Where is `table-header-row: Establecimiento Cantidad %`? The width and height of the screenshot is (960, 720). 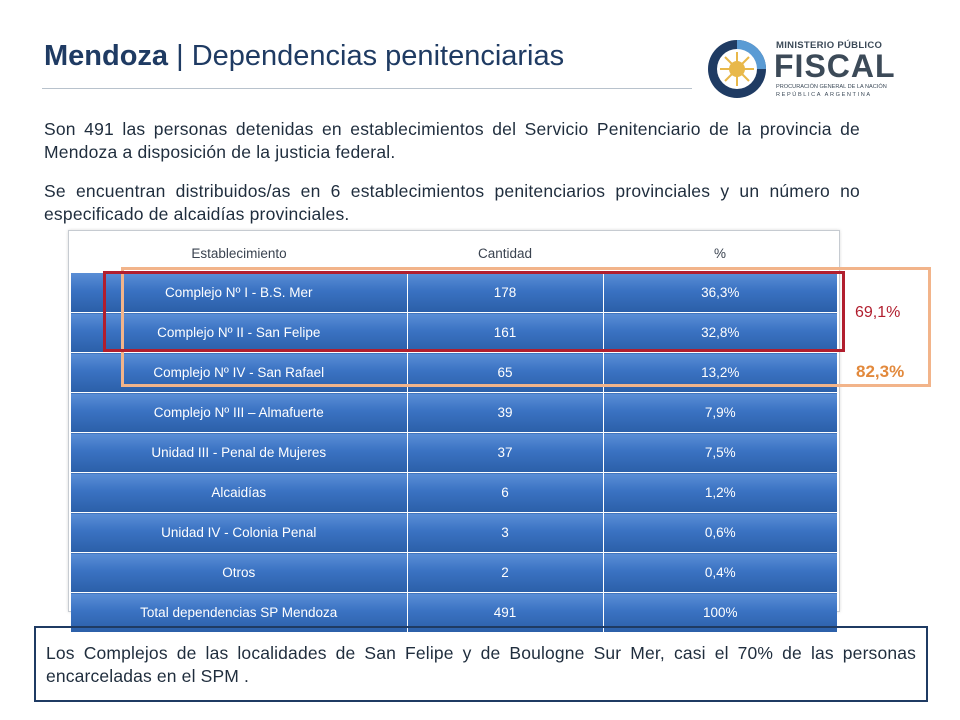
table-header-row: Establecimiento Cantidad % is located at coordinates (454, 253).